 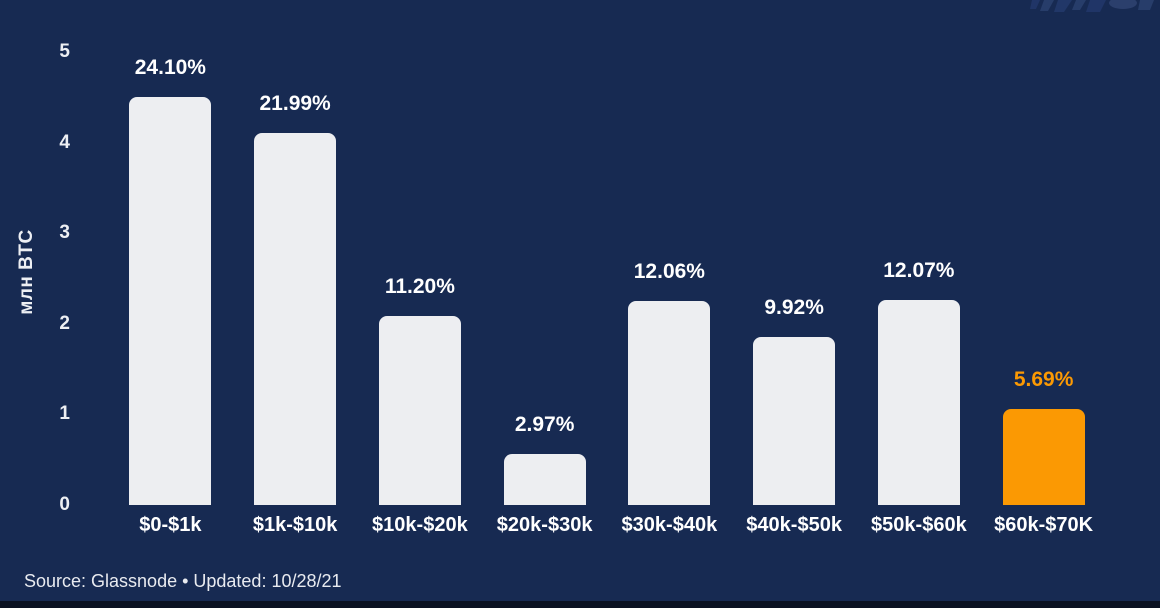 I want to click on bar-value-label: 5.69%, so click(x=1043, y=379).